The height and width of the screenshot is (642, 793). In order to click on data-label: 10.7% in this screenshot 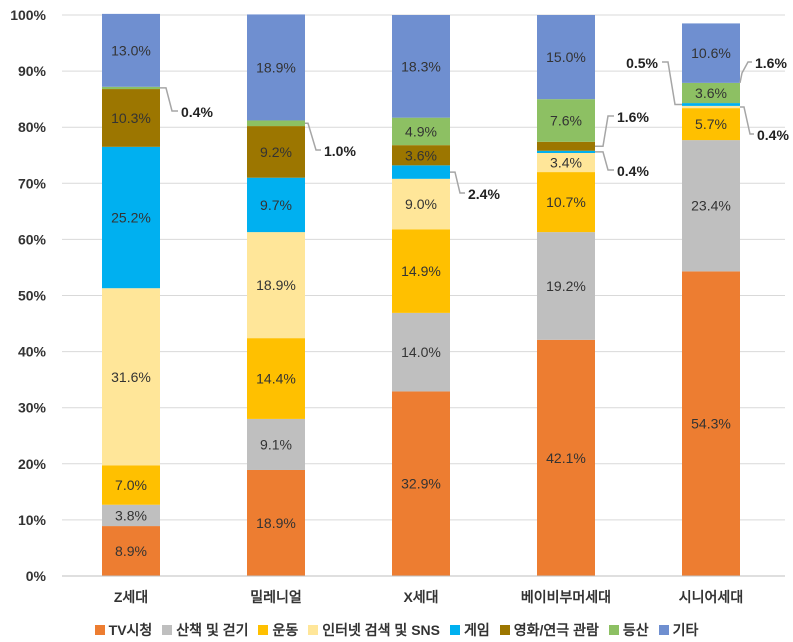, I will do `click(566, 202)`.